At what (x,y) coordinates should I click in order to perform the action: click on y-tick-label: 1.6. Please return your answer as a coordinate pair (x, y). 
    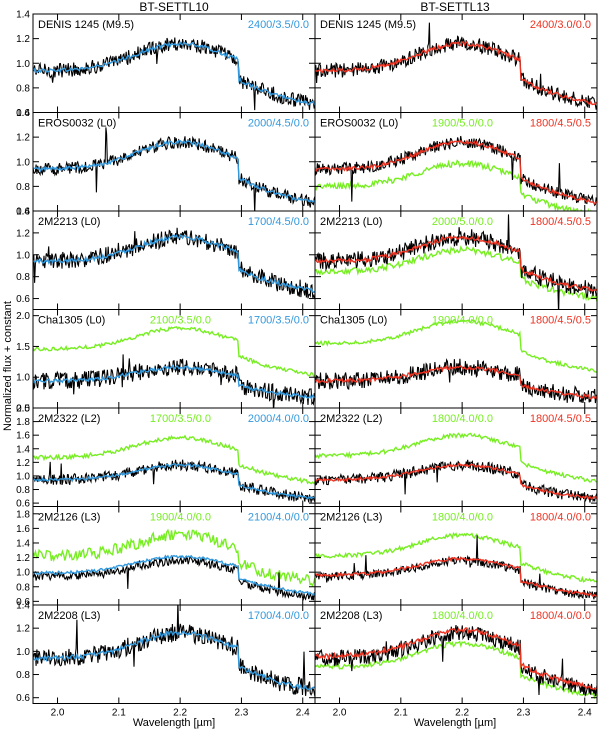
    Looking at the image, I should click on (23, 529).